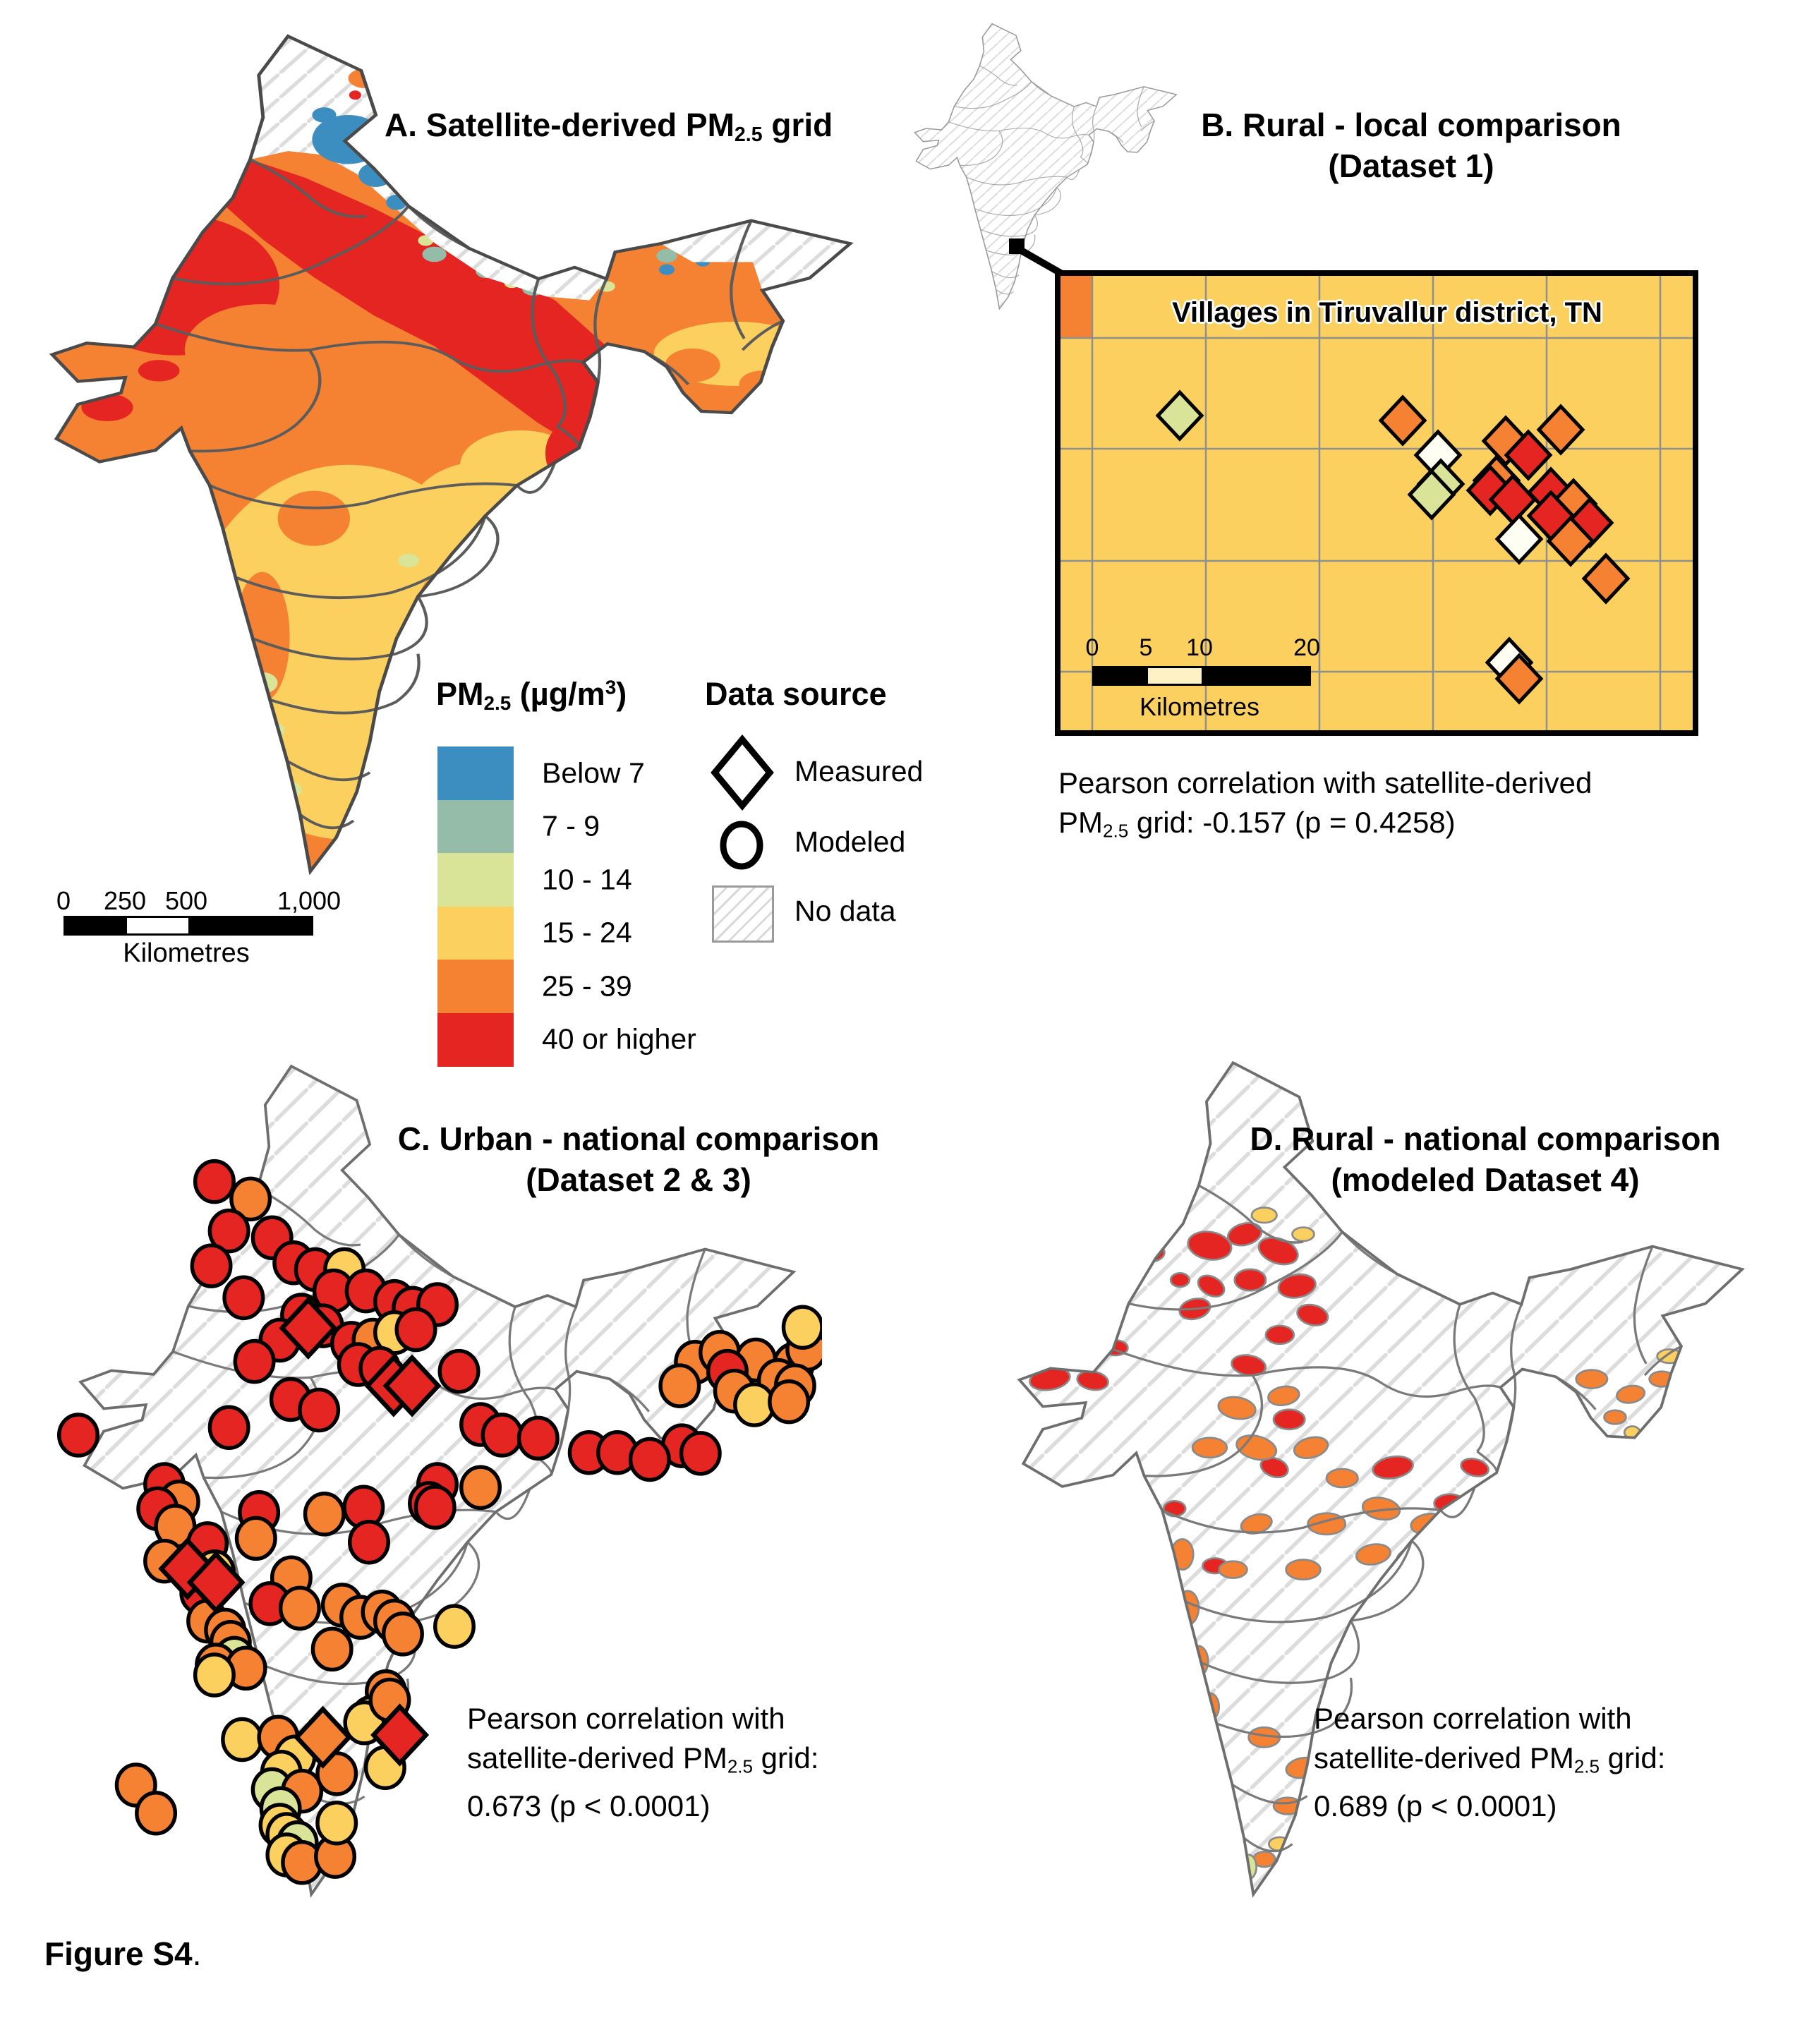 The image size is (1807, 2044). Describe the element at coordinates (460, 694) in the screenshot. I see `pm-legend-title-pre: PM` at that location.